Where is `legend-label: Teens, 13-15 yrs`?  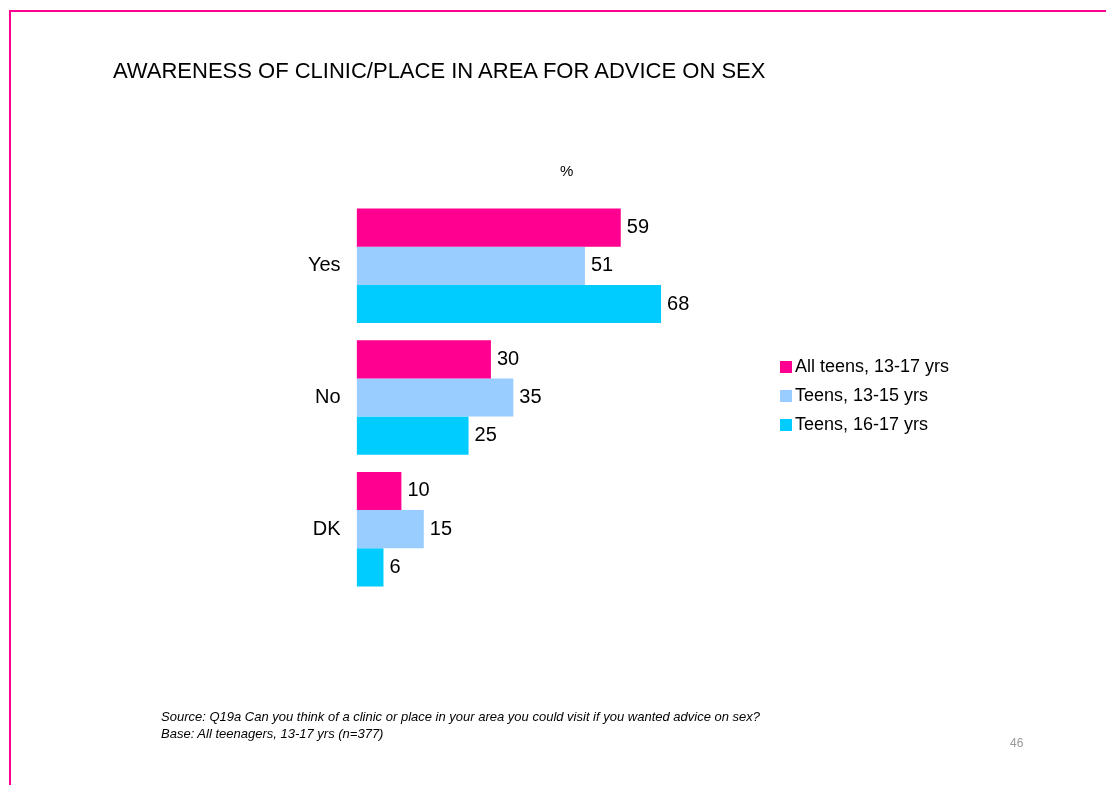
legend-label: Teens, 13-15 yrs is located at coordinates (862, 395).